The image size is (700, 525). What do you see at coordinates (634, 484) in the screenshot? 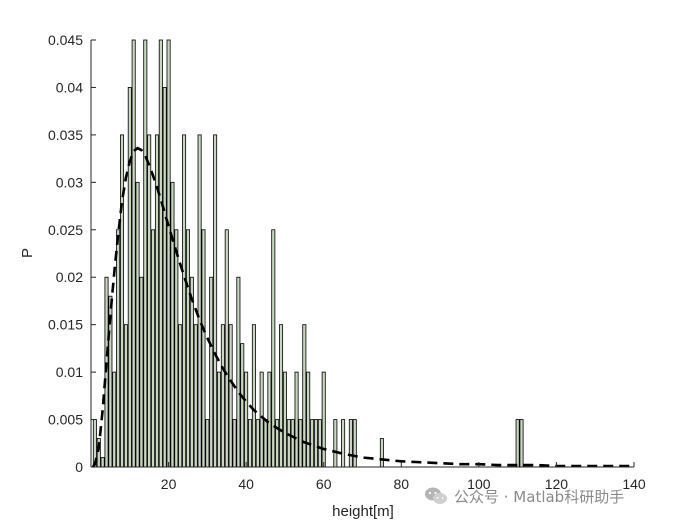
I see `x-tick-label: 140` at bounding box center [634, 484].